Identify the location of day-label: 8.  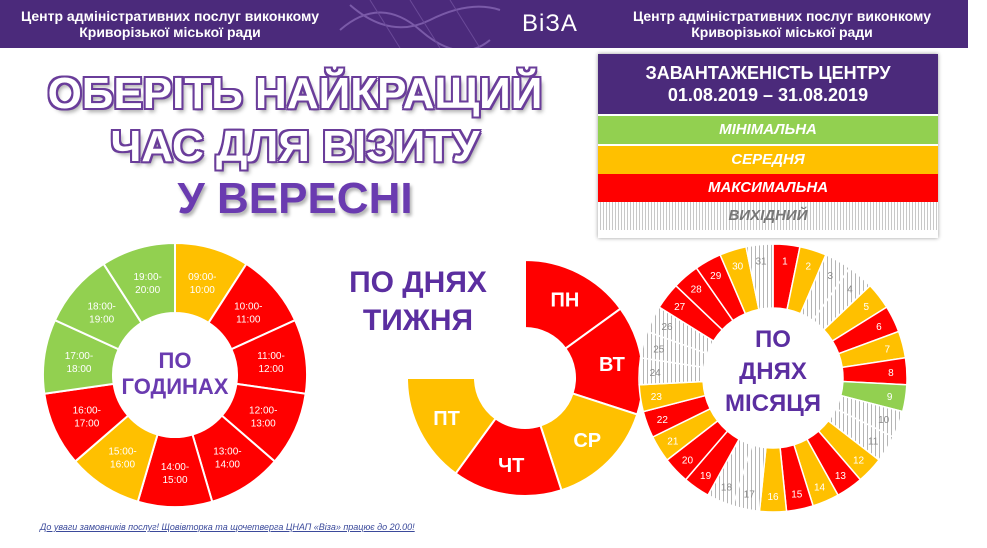
(891, 373).